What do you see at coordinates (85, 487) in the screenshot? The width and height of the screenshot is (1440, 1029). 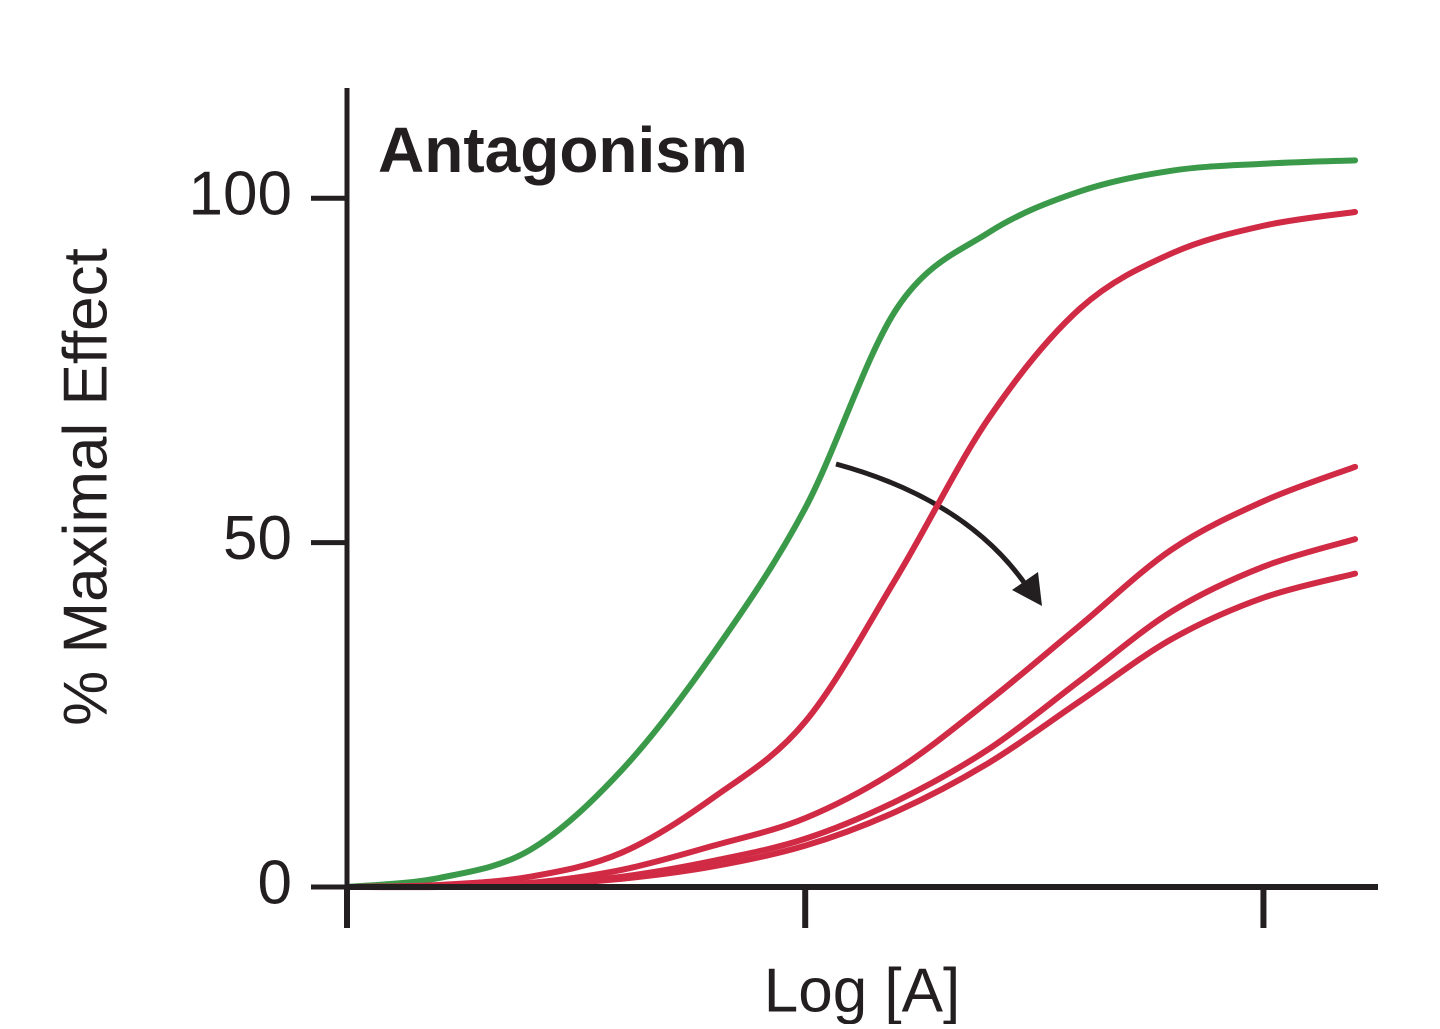 I see `y-axis-label: % Maximal Effect` at bounding box center [85, 487].